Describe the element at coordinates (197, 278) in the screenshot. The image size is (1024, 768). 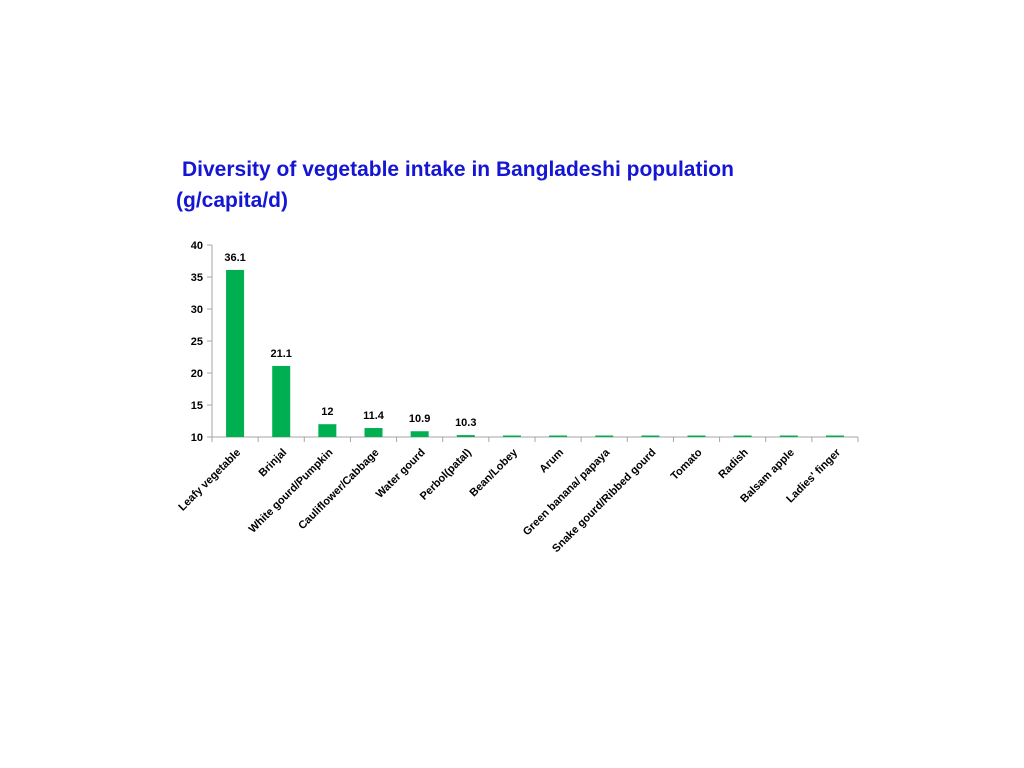
I see `y-tick-label: 35` at that location.